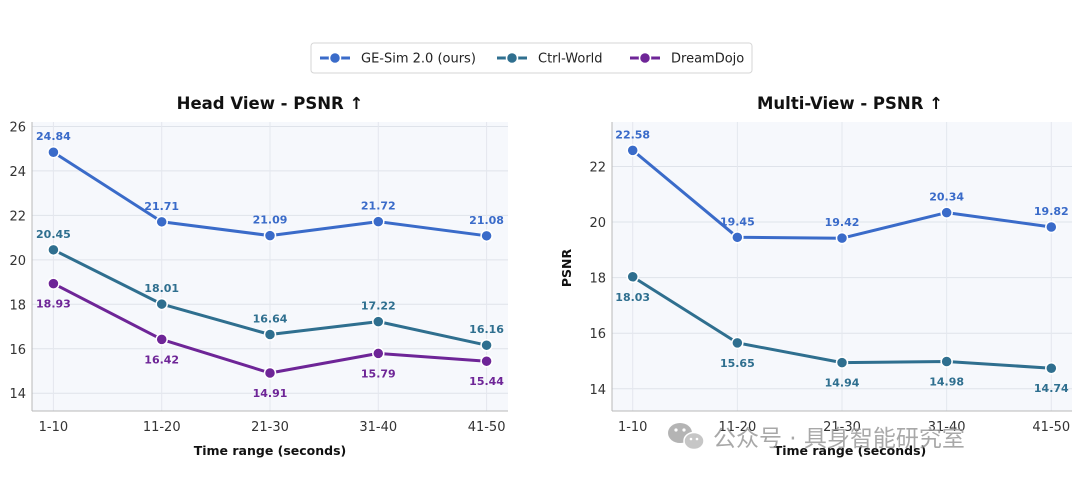 This screenshot has height=480, width=1080. I want to click on chart0-data-label-dreamdojo: 15.79, so click(378, 373).